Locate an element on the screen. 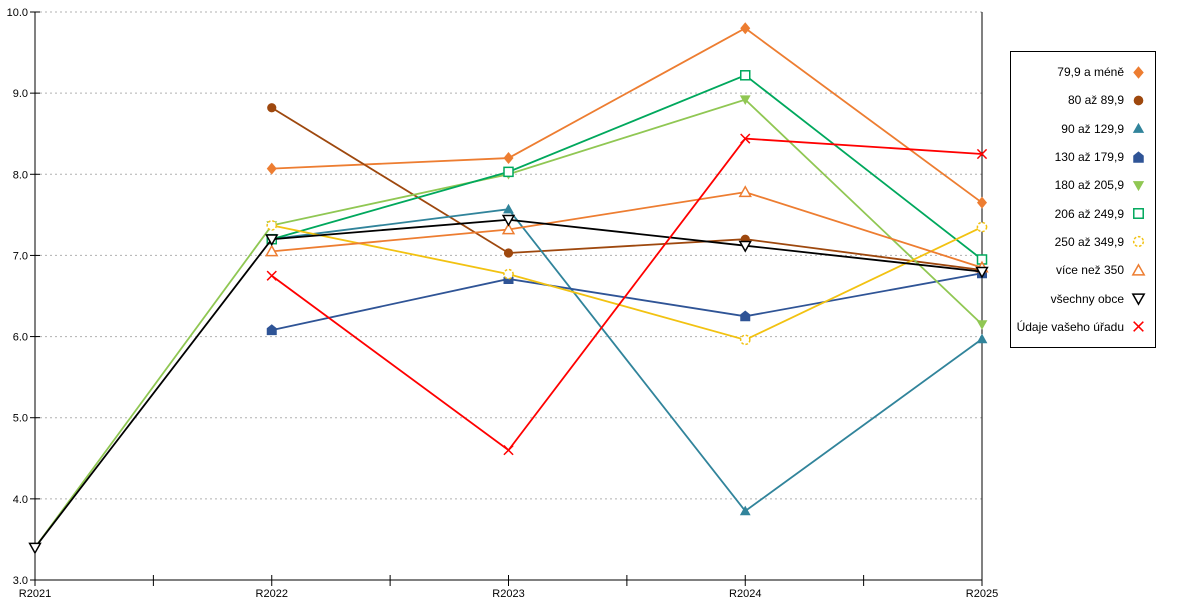 This screenshot has width=1200, height=600. legend-item-3: 130 až 179,9 is located at coordinates (1083, 157).